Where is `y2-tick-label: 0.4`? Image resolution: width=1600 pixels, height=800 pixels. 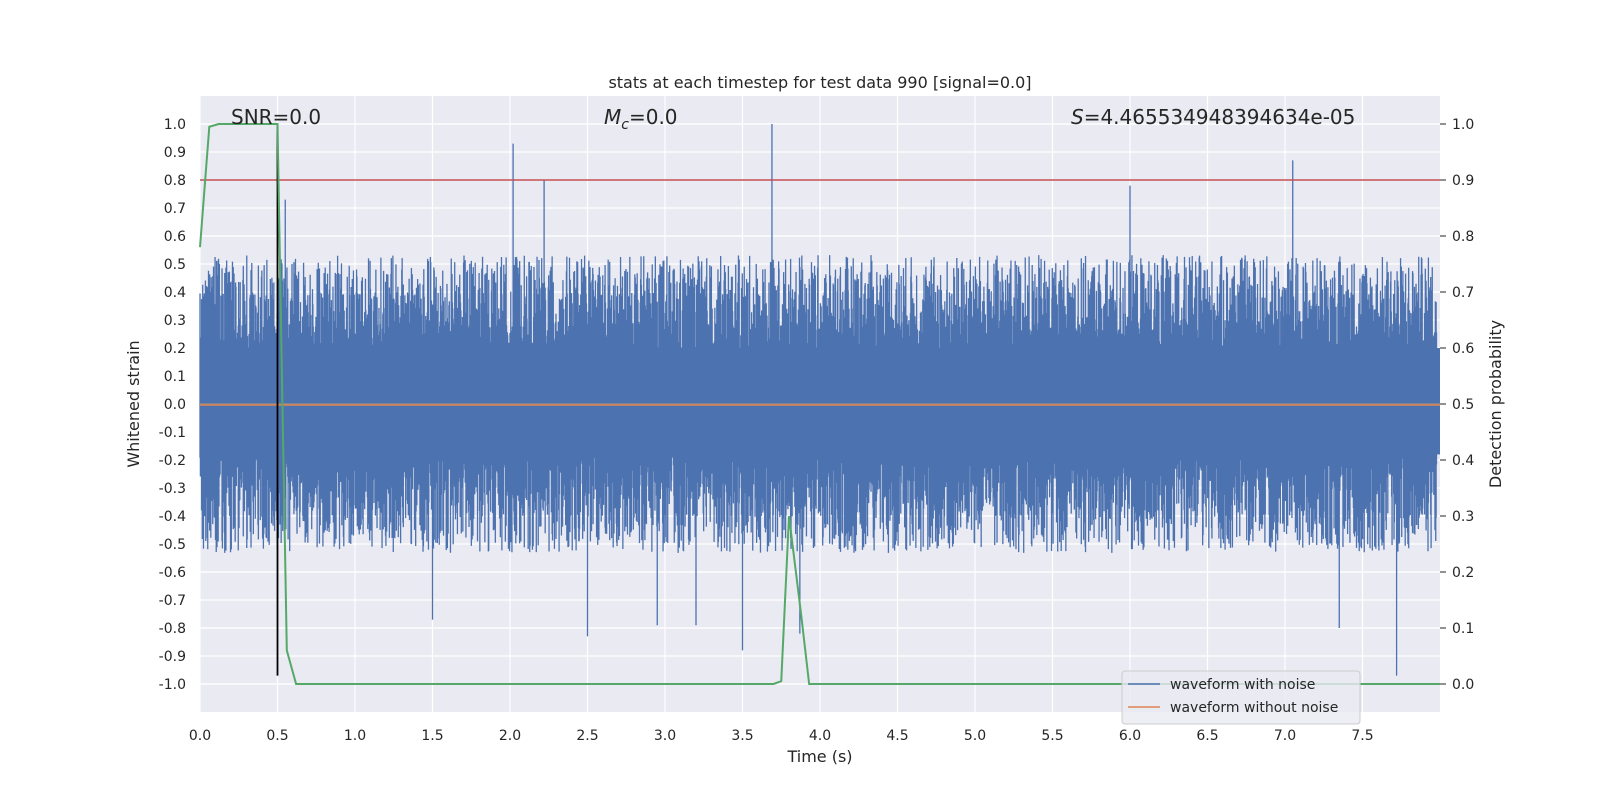
y2-tick-label: 0.4 is located at coordinates (1463, 461).